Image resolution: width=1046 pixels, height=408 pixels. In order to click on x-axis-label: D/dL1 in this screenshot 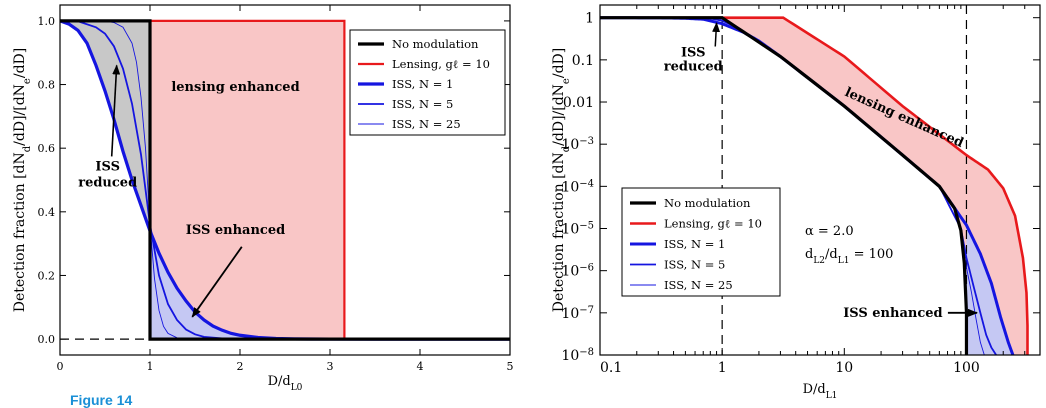, I will do `click(820, 391)`.